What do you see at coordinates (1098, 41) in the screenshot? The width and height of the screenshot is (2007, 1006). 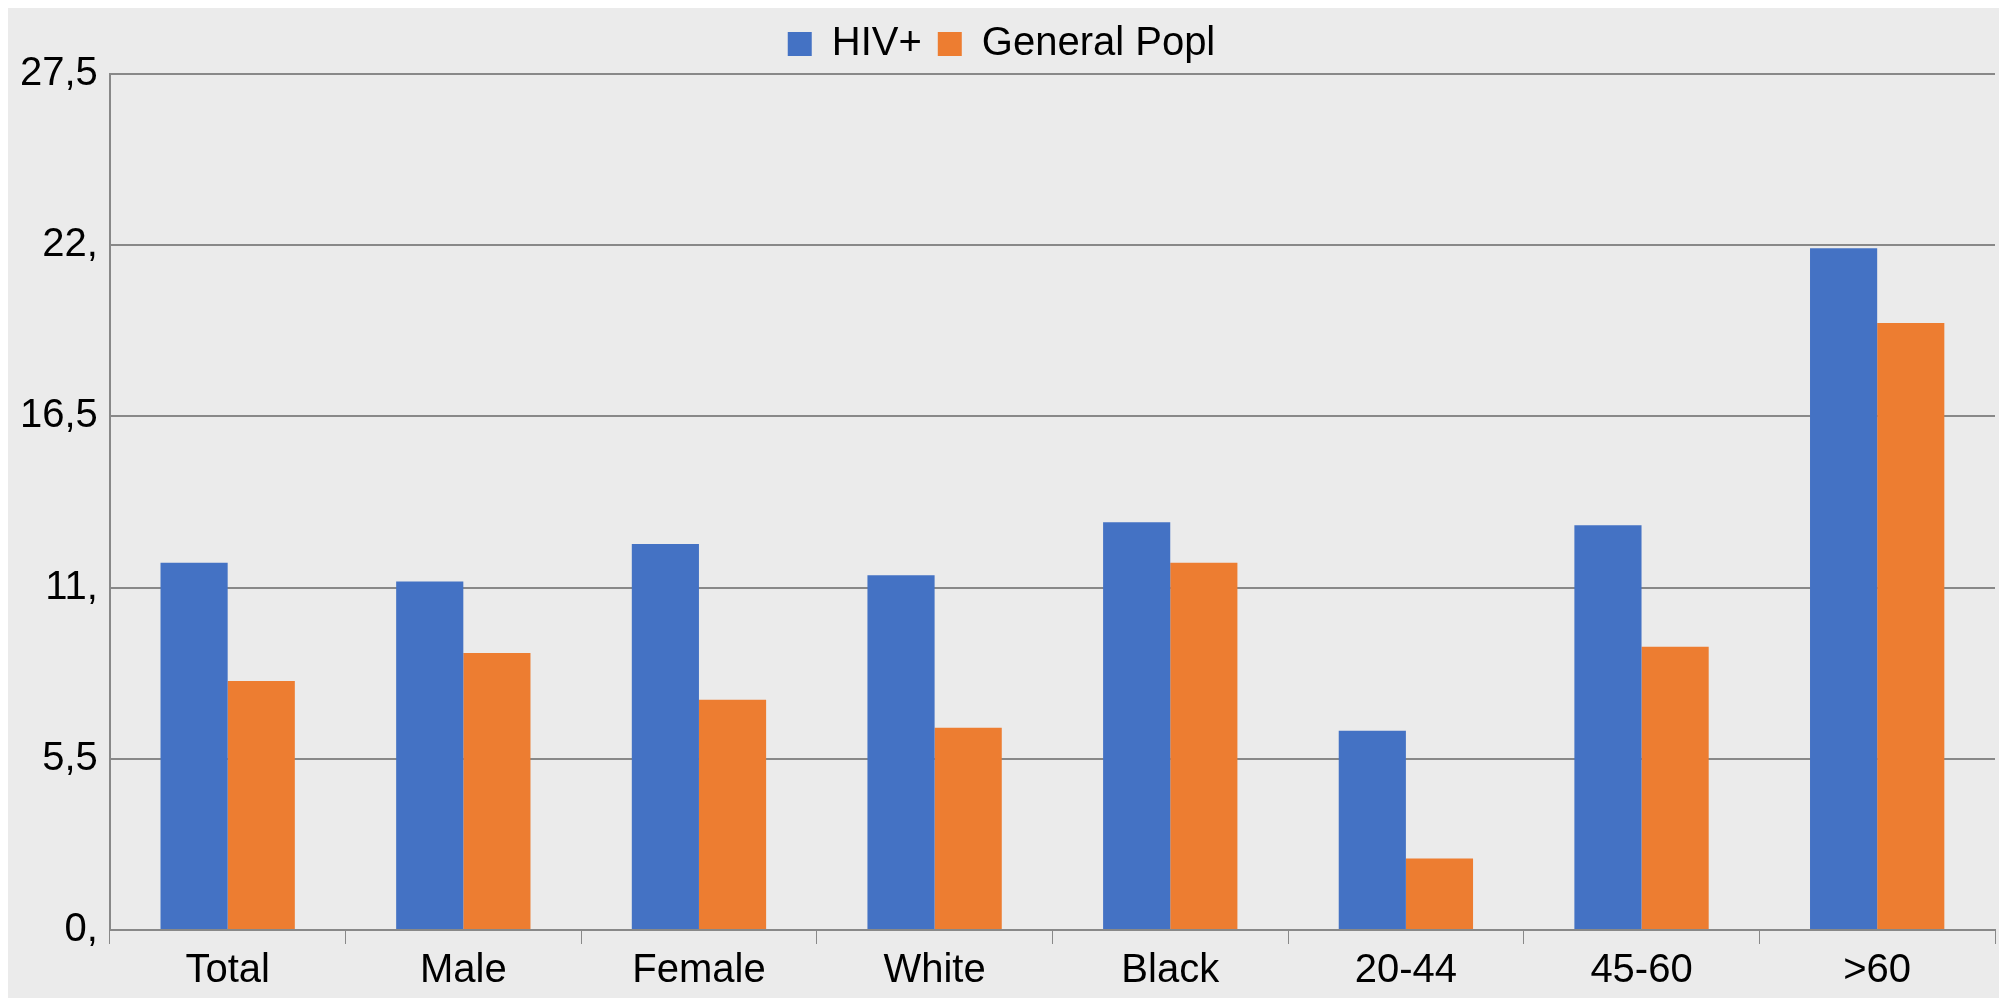 I see `legend-label: General Popl` at bounding box center [1098, 41].